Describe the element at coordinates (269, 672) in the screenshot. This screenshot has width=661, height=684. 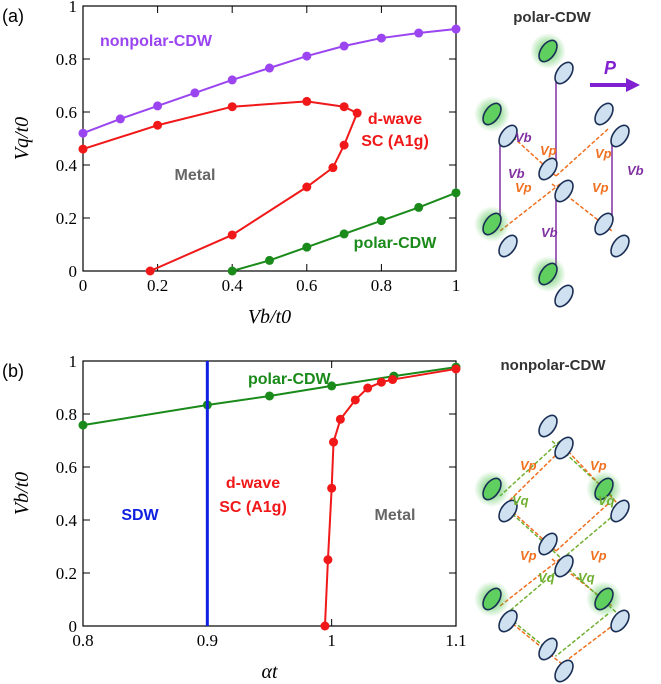
I see `x-axis-label: αt` at that location.